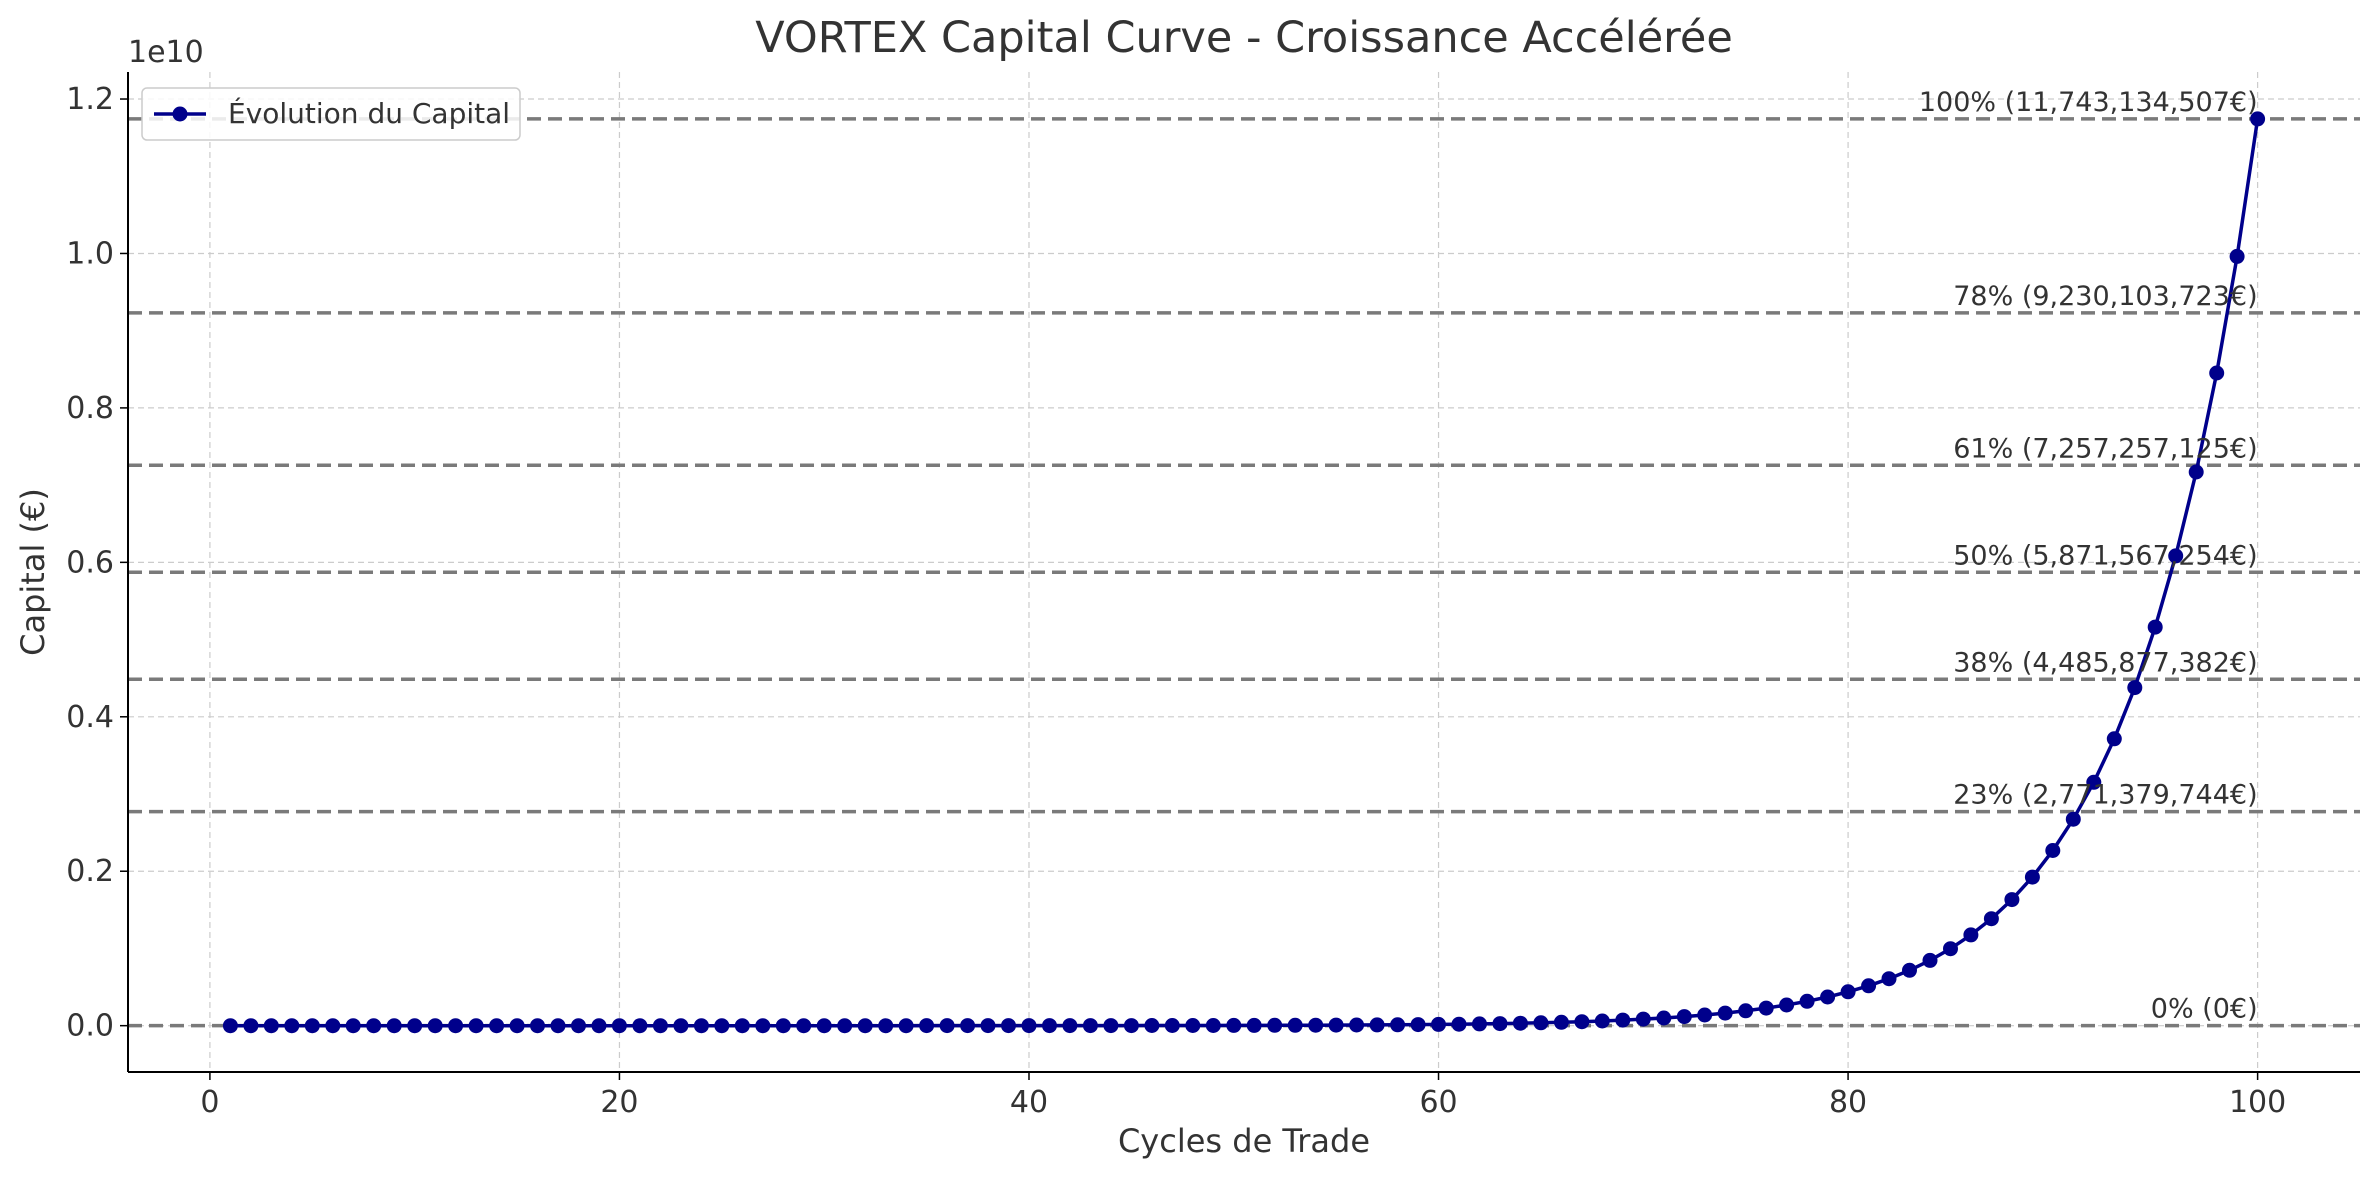 The image size is (2379, 1180). I want to click on y-axis-label: Capital (€), so click(33, 572).